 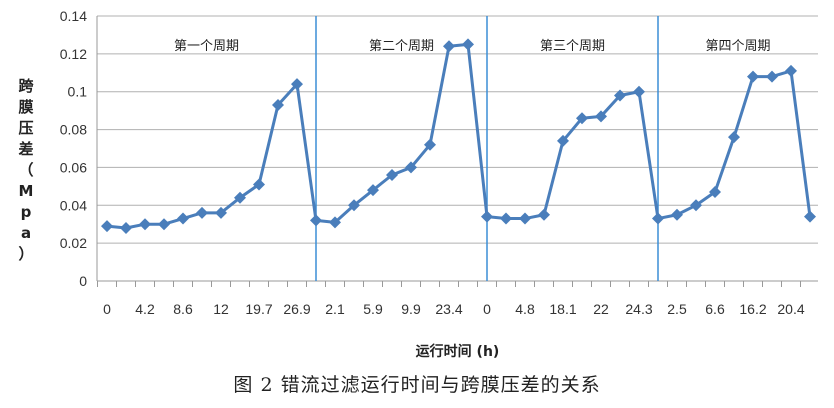 I want to click on y-tick-label: 0.06, so click(x=73, y=167).